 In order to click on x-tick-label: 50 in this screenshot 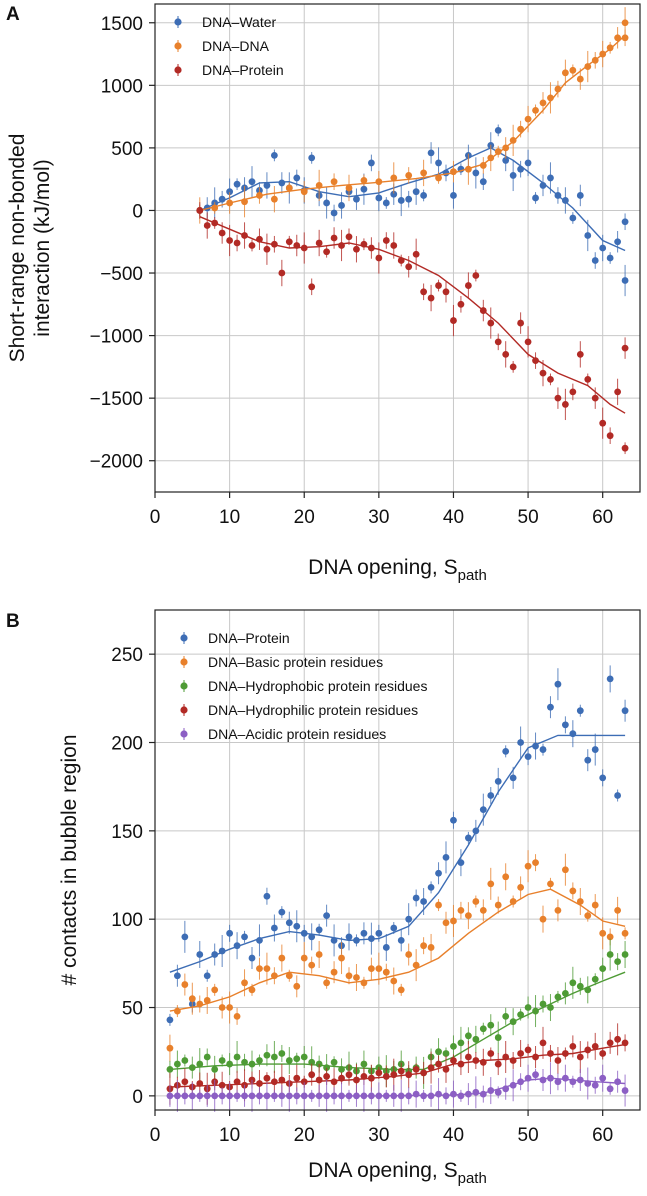, I will do `click(528, 1135)`.